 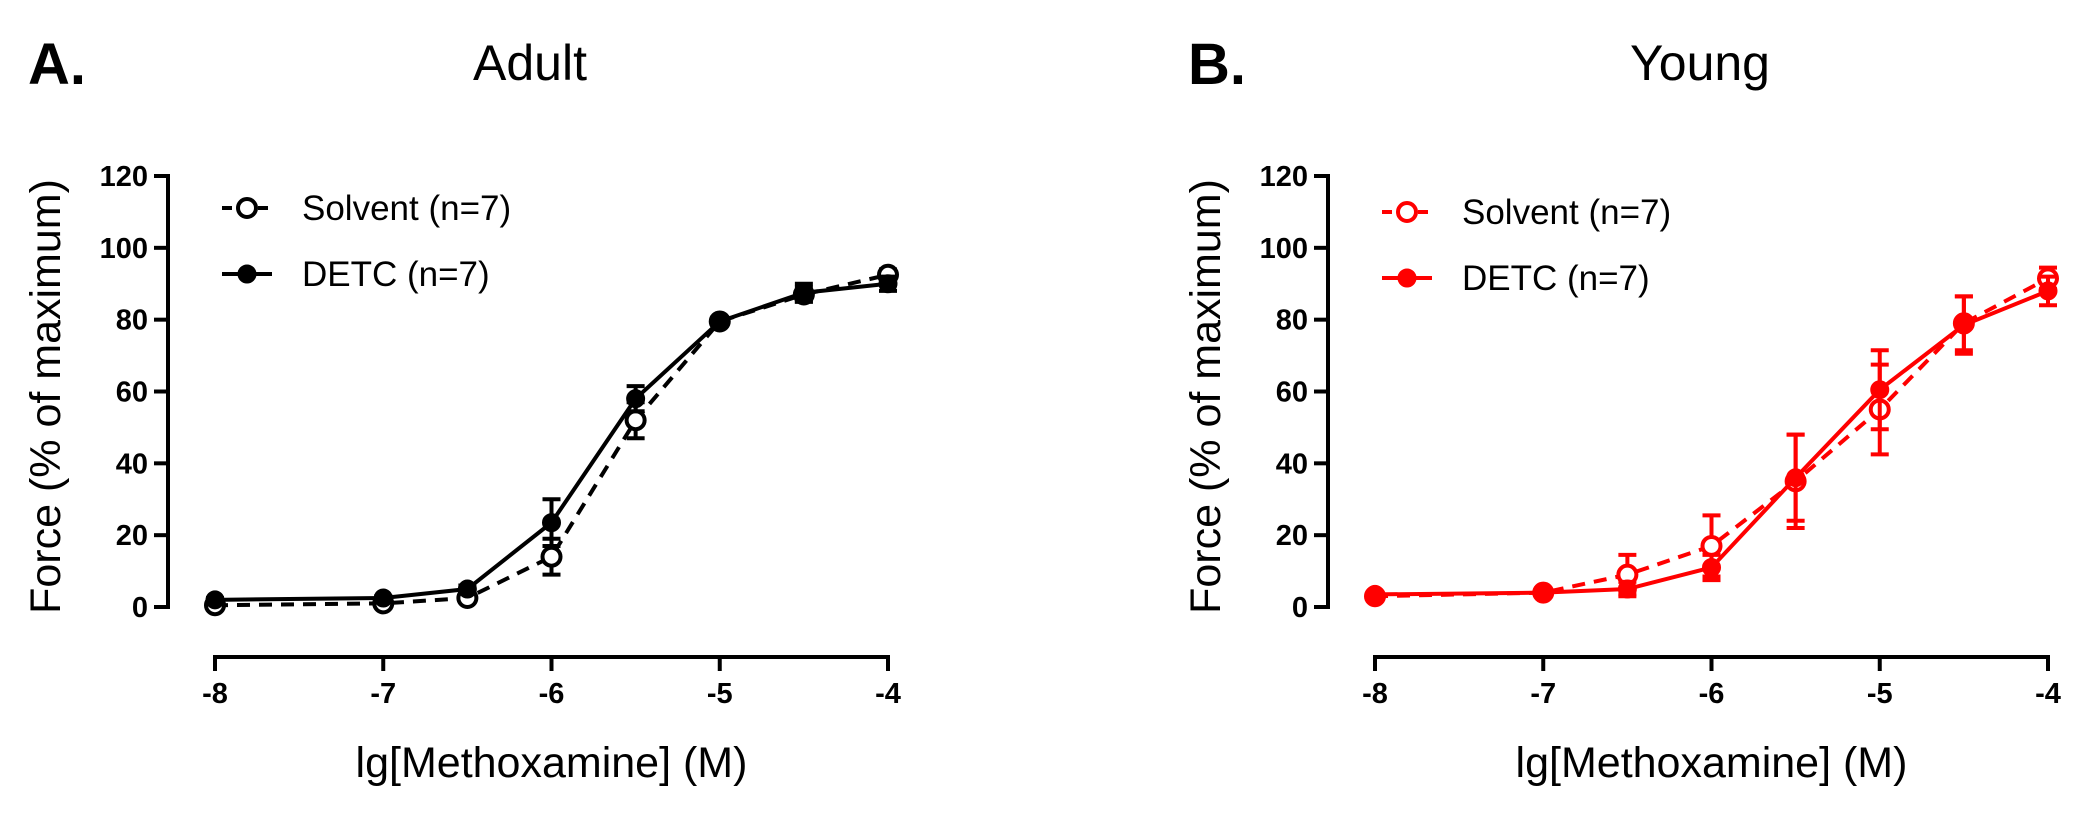 I want to click on panel-title: Adult, so click(x=530, y=63).